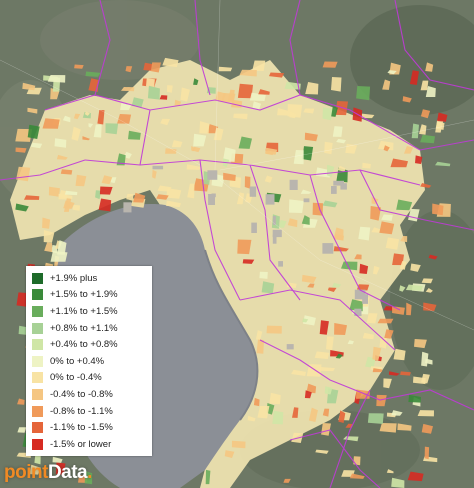 The width and height of the screenshot is (474, 488). Describe the element at coordinates (81, 411) in the screenshot. I see `legend-label: -0.8% to -1.1%` at that location.